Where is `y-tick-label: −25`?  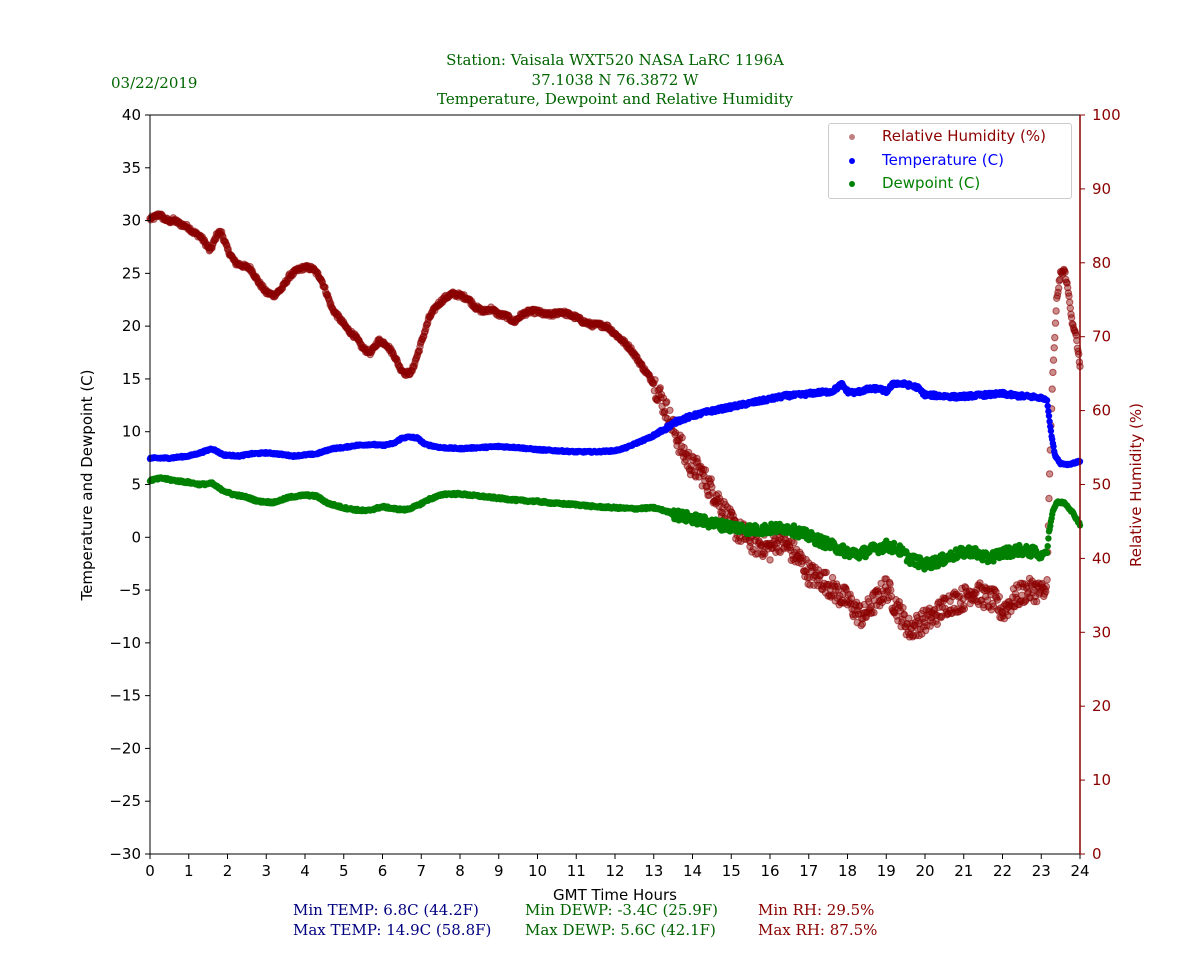 y-tick-label: −25 is located at coordinates (125, 801).